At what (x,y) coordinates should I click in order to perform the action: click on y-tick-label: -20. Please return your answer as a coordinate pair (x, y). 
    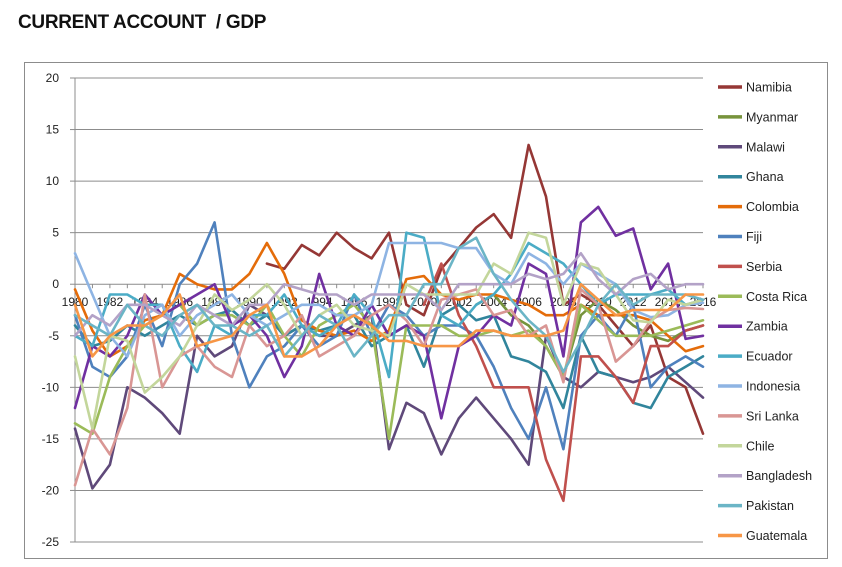
    Looking at the image, I should click on (51, 490).